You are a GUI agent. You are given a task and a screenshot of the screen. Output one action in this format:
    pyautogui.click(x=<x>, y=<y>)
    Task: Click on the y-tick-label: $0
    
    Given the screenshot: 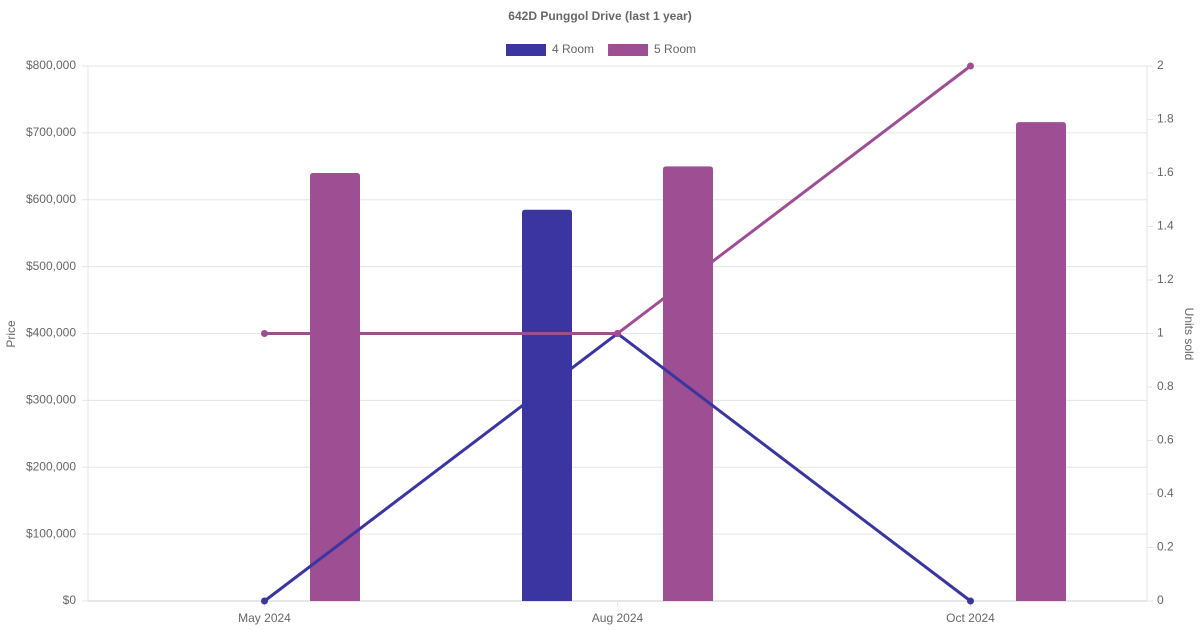 What is the action you would take?
    pyautogui.click(x=70, y=600)
    